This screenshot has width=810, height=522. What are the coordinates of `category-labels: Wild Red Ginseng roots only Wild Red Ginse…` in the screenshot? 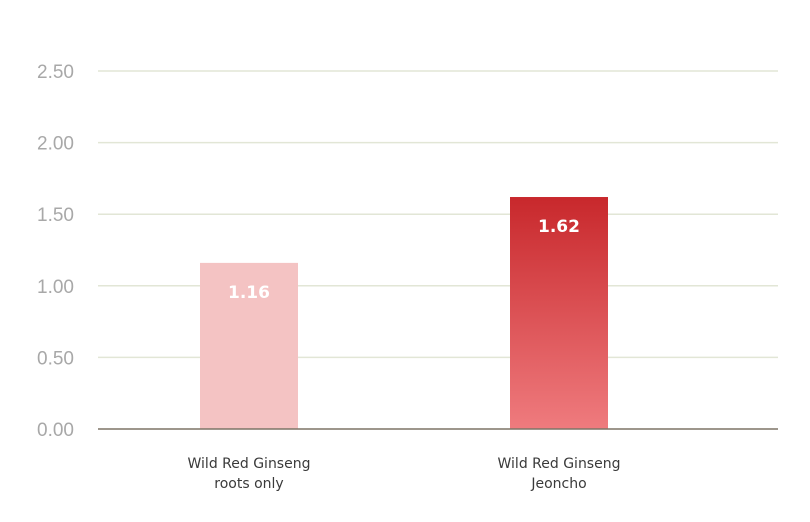 It's located at (404, 474).